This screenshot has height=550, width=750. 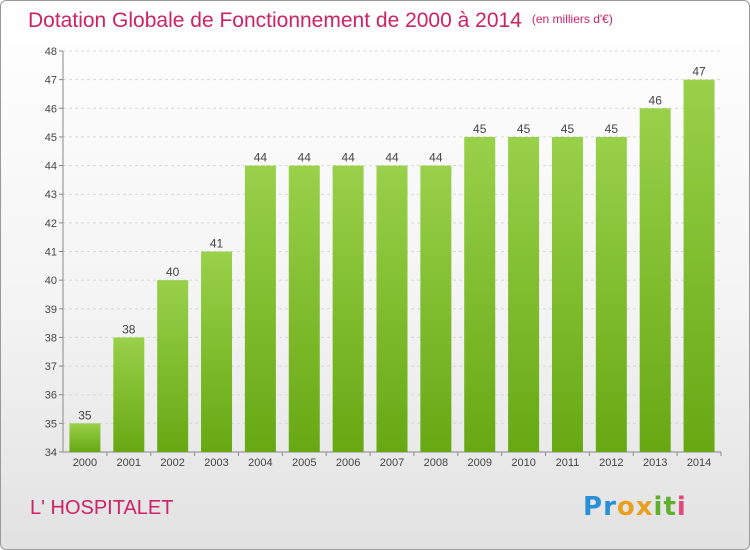 I want to click on y-tick-label: 41, so click(x=51, y=253).